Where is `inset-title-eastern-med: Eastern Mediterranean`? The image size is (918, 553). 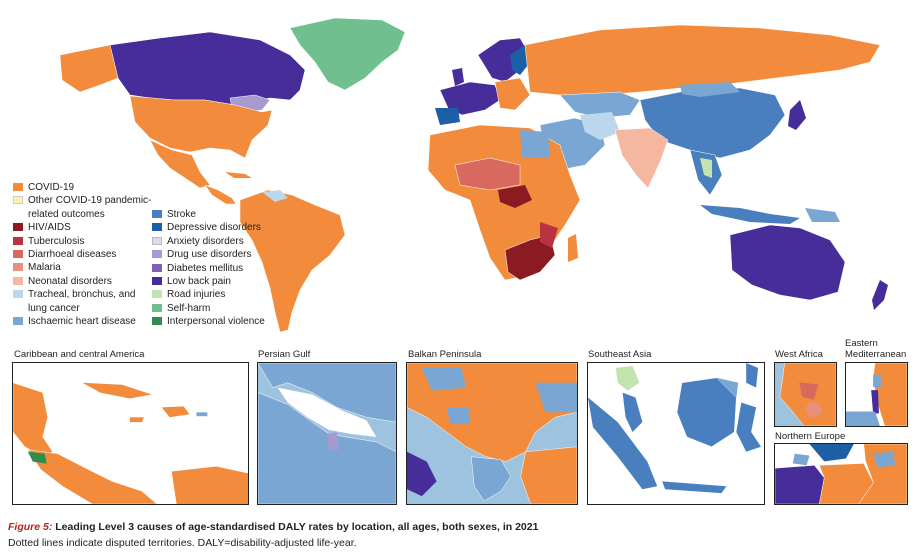
inset-title-eastern-med: Eastern Mediterranean is located at coordinates (875, 349).